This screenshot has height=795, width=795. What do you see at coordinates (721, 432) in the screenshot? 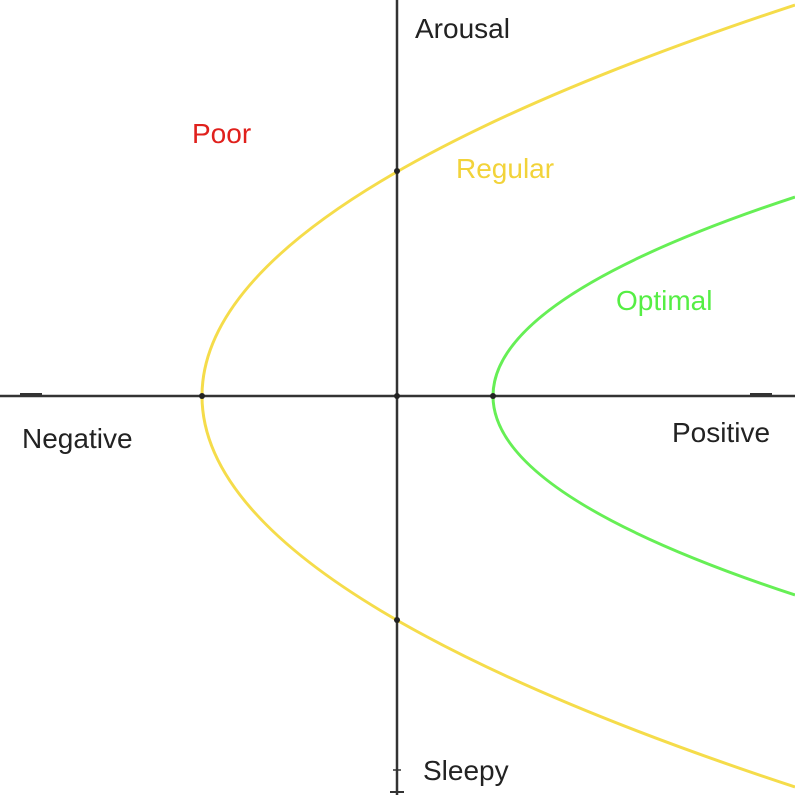
I see `axis-label-positive: Positive` at bounding box center [721, 432].